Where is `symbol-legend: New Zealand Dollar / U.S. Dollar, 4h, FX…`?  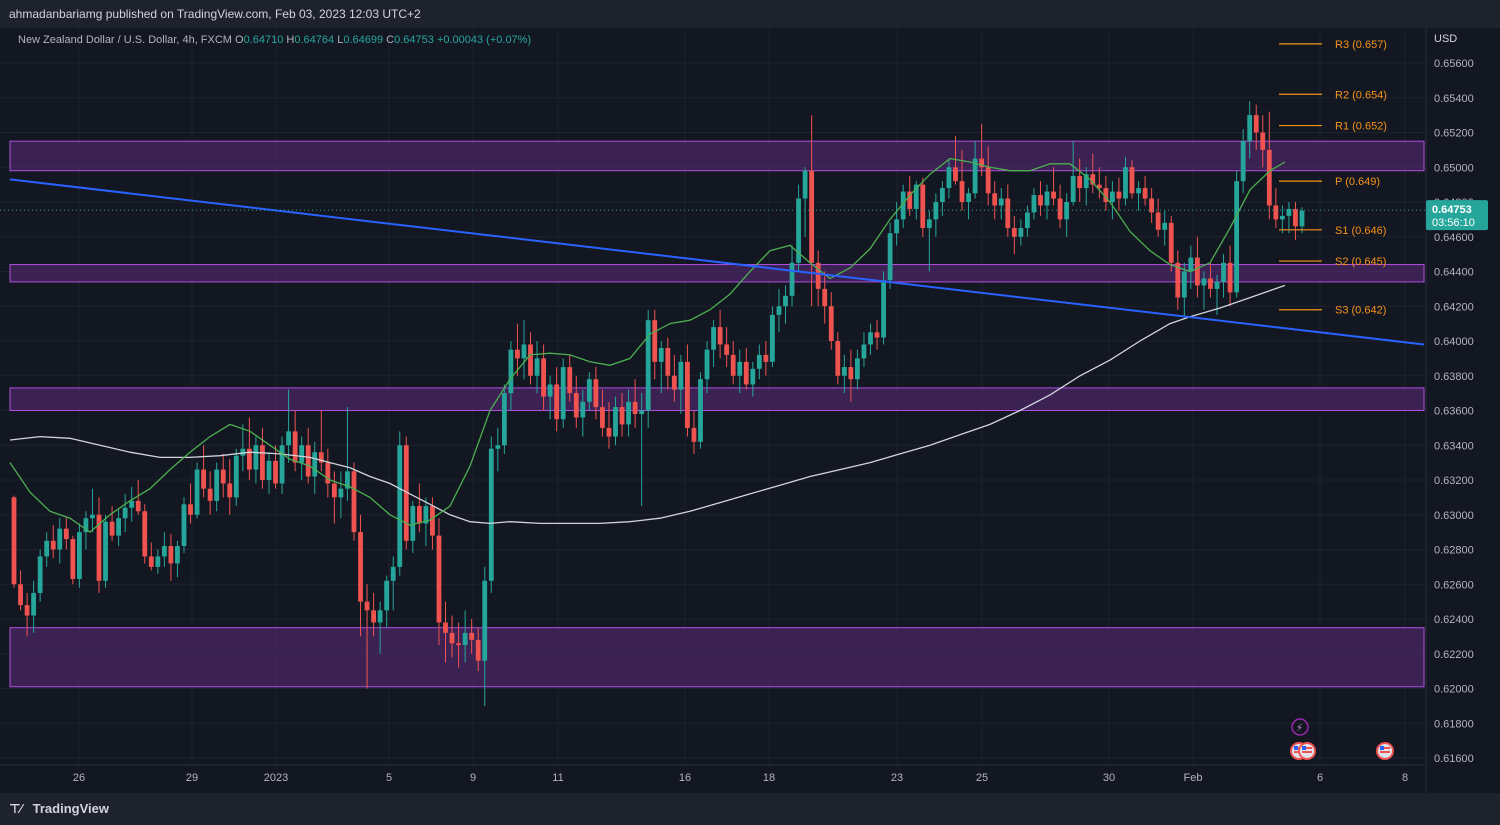 symbol-legend: New Zealand Dollar / U.S. Dollar, 4h, FX… is located at coordinates (274, 40).